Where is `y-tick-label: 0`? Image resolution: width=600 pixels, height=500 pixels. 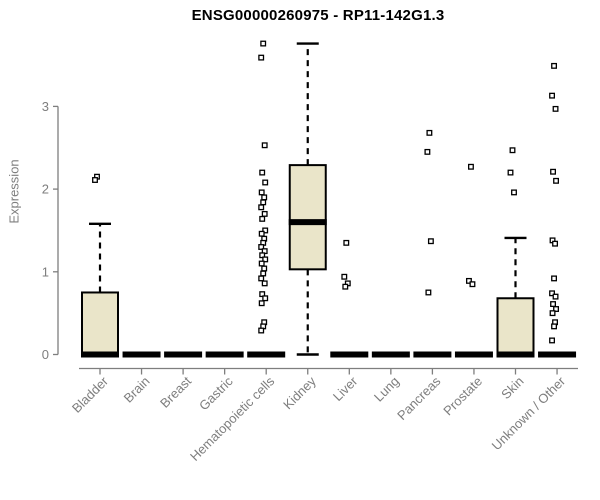
y-tick-label: 0 is located at coordinates (45, 354).